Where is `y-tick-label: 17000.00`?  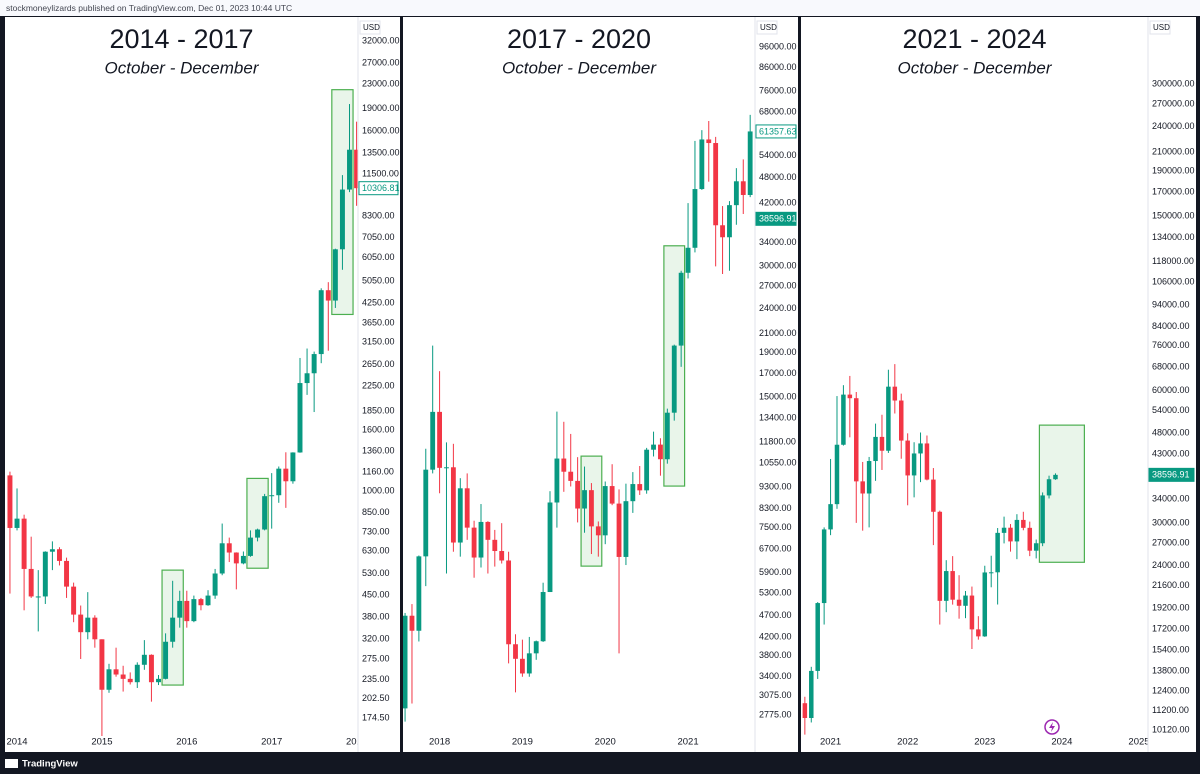 y-tick-label: 17000.00 is located at coordinates (778, 373).